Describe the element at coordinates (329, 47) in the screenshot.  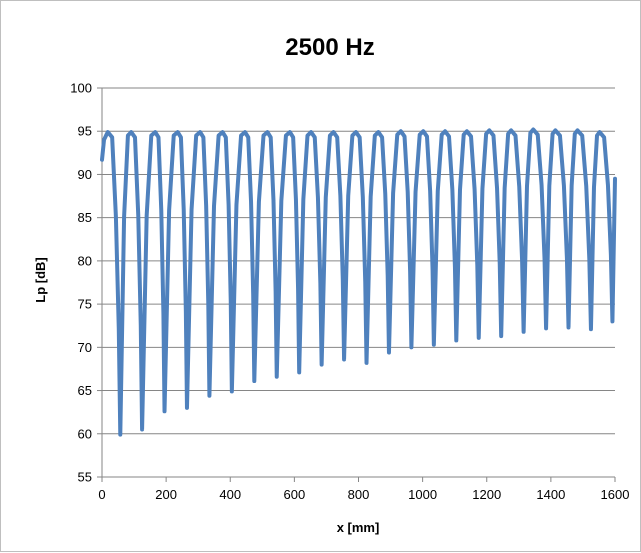
I see `chart-title: 2500 Hz` at that location.